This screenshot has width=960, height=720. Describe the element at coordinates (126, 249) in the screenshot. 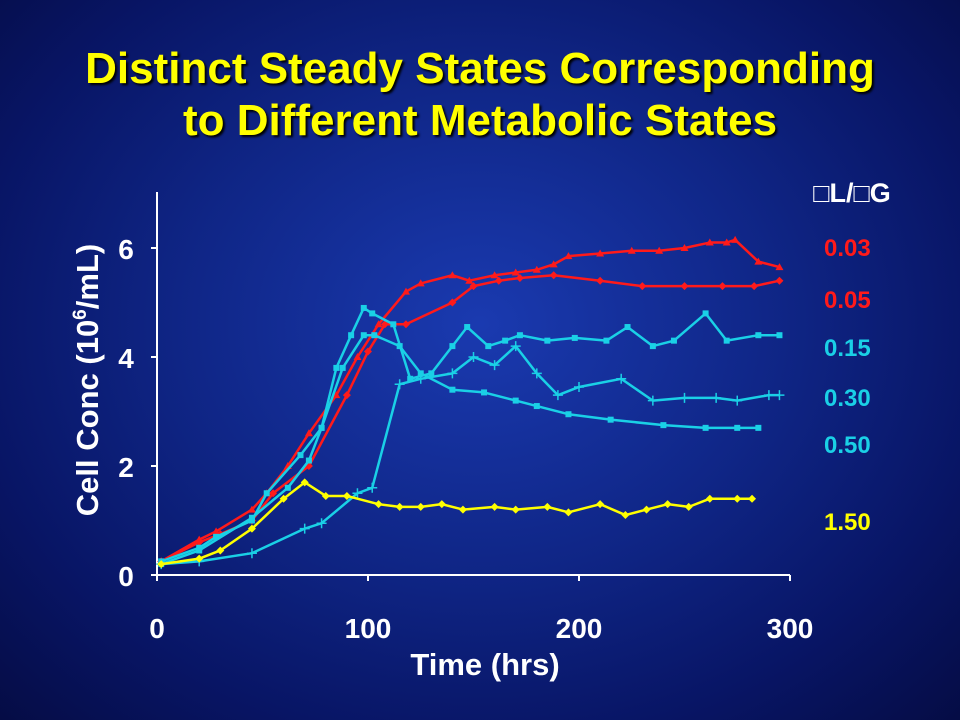

I see `y-tick-label: 6` at that location.